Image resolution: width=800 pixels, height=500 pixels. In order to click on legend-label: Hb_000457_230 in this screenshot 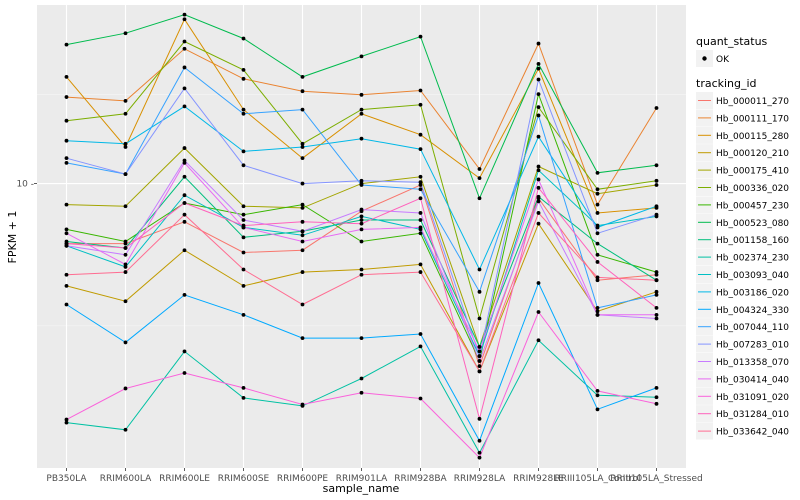, I will do `click(752, 206)`.